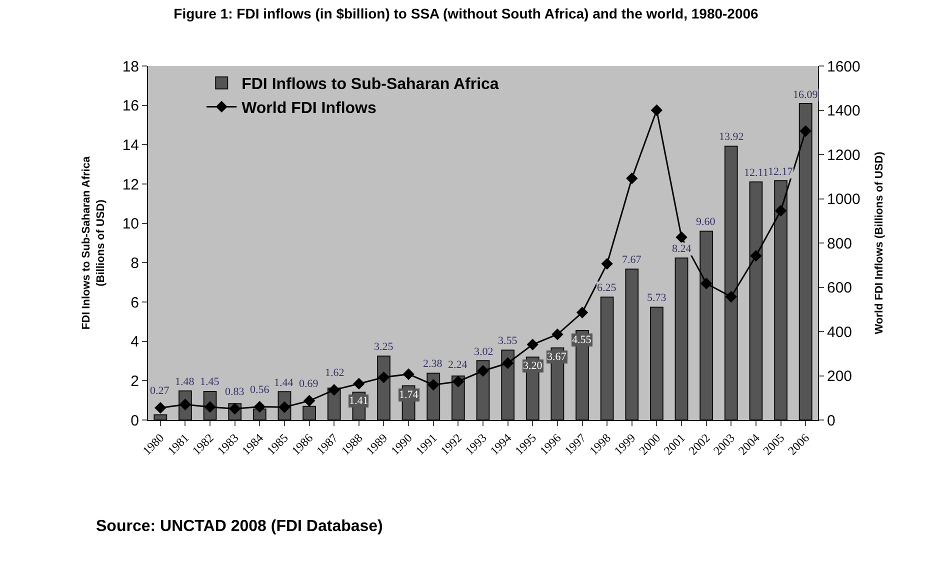 The width and height of the screenshot is (932, 571). I want to click on data-label: 1.44, so click(284, 383).